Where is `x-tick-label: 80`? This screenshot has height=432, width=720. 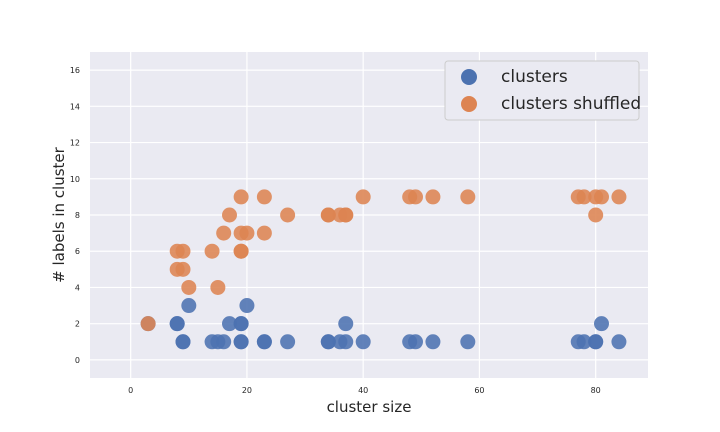 x-tick-label: 80 is located at coordinates (596, 390).